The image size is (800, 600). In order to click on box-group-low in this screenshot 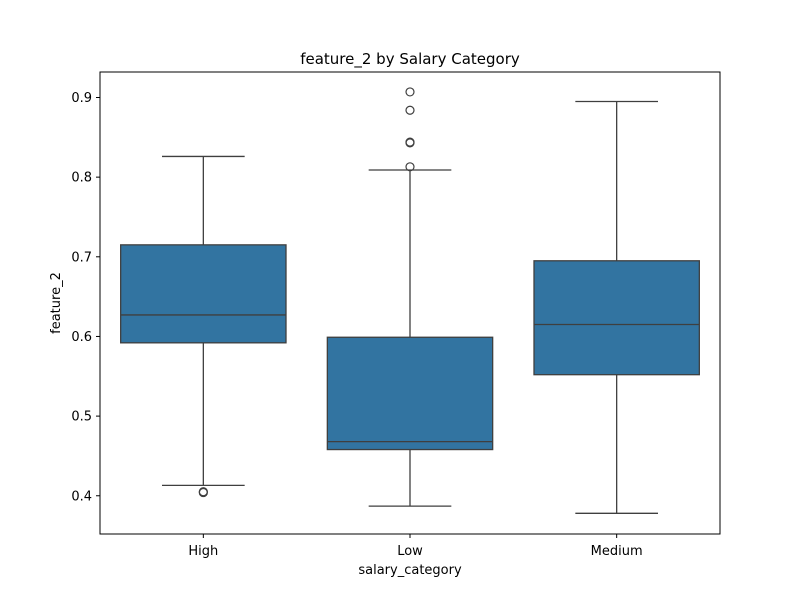, I will do `click(410, 297)`.